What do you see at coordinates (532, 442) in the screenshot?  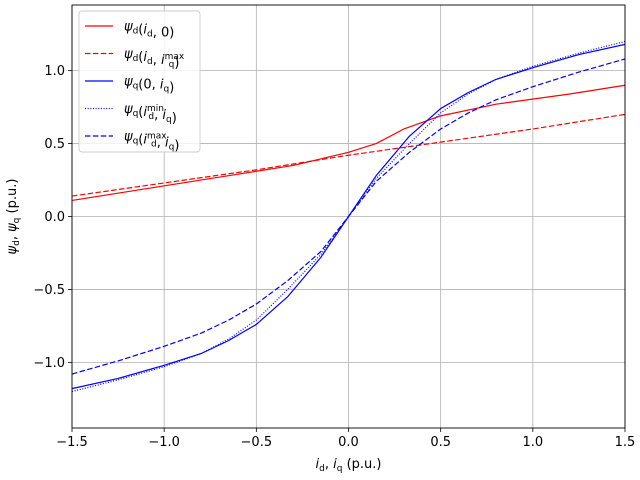 I see `x-tick-label-5: 1.0` at bounding box center [532, 442].